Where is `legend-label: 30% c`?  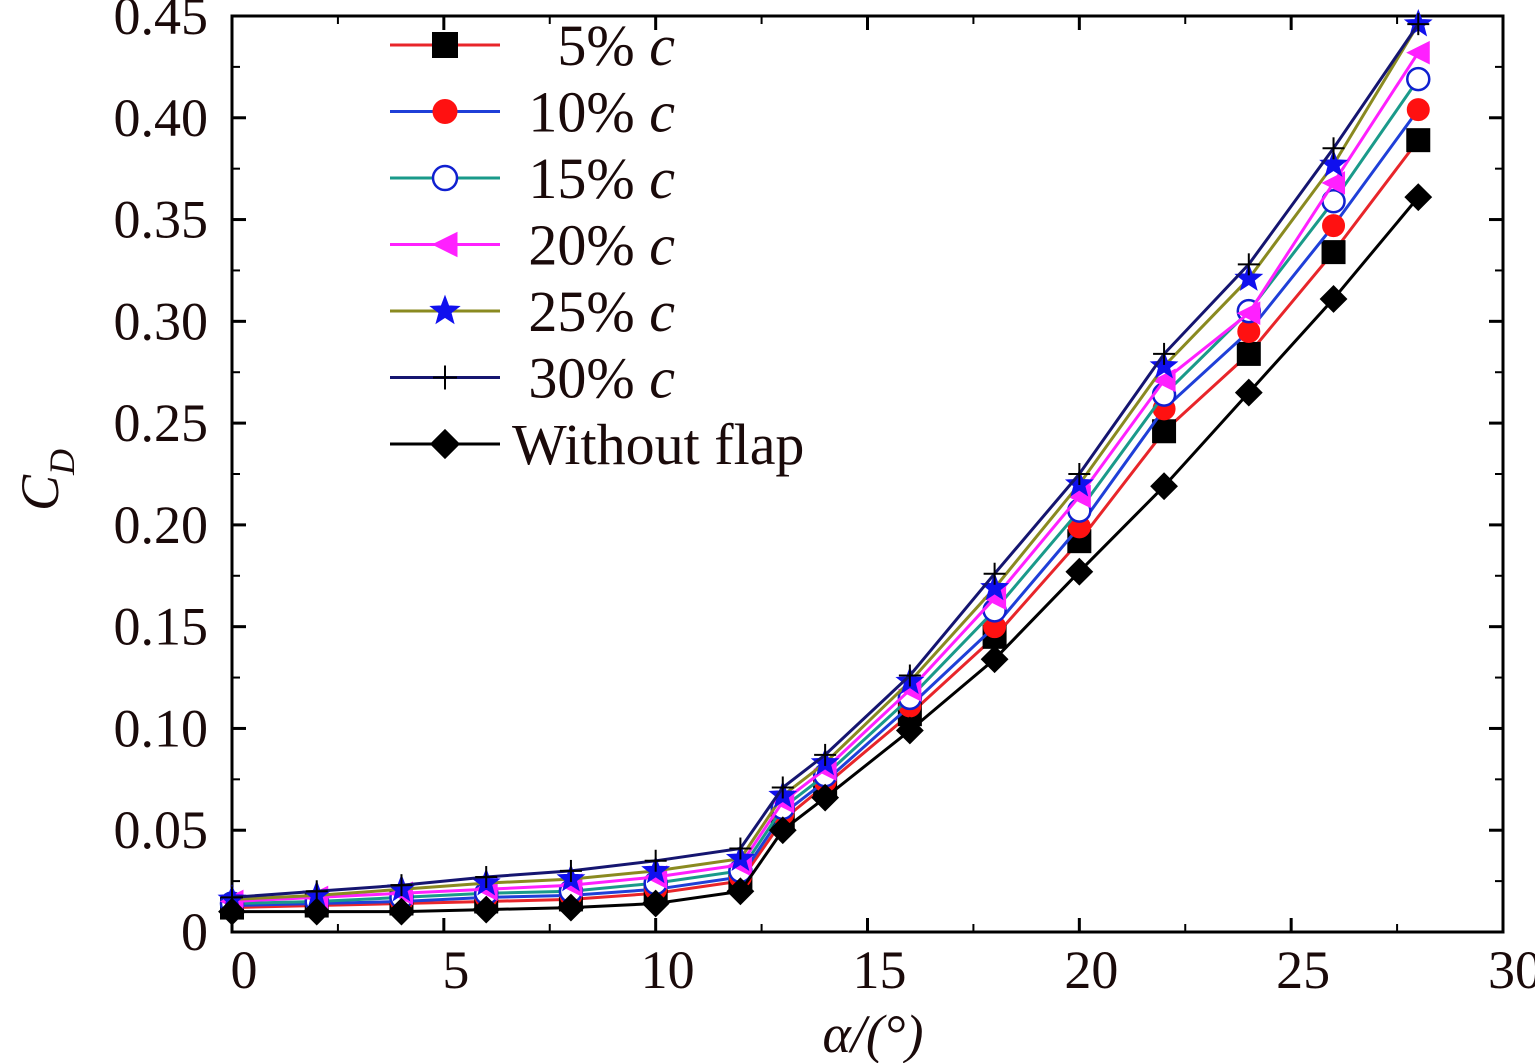 legend-label: 30% c is located at coordinates (601, 378).